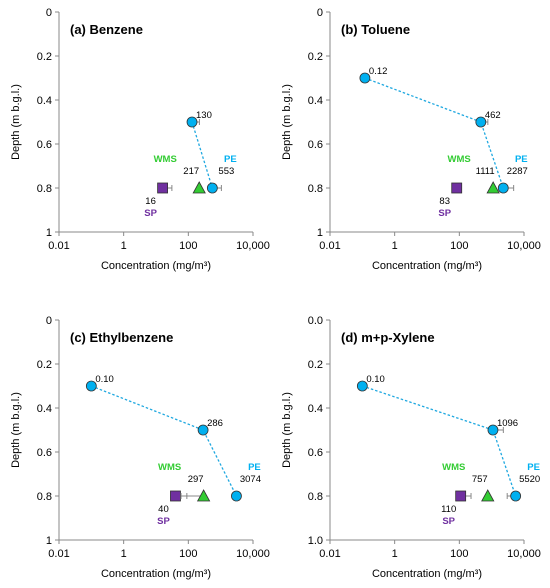 The image size is (550, 588). Describe the element at coordinates (485, 171) in the screenshot. I see `data-label: 1111` at that location.